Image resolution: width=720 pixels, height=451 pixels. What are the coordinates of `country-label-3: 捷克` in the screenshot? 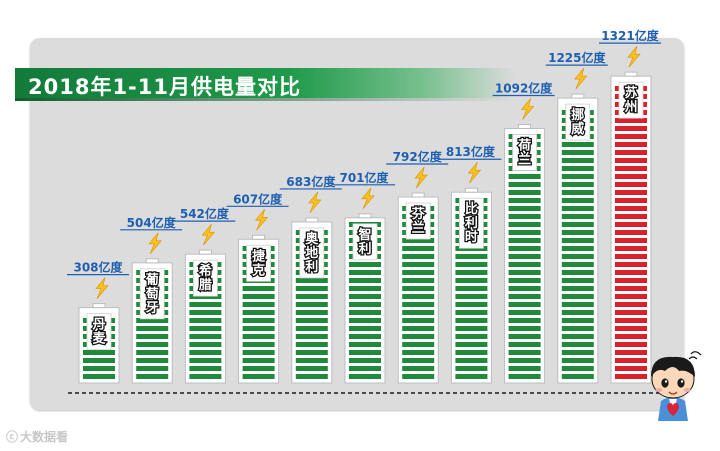 It's located at (259, 263).